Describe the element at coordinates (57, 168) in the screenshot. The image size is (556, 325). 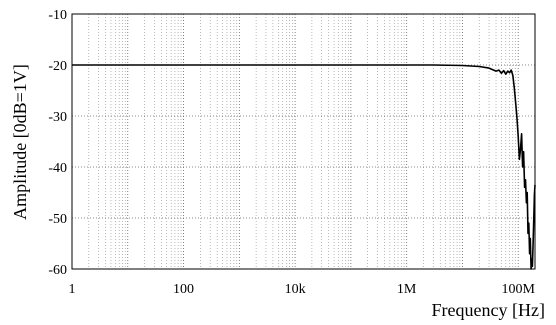
I see `y-tick-label: -40` at that location.